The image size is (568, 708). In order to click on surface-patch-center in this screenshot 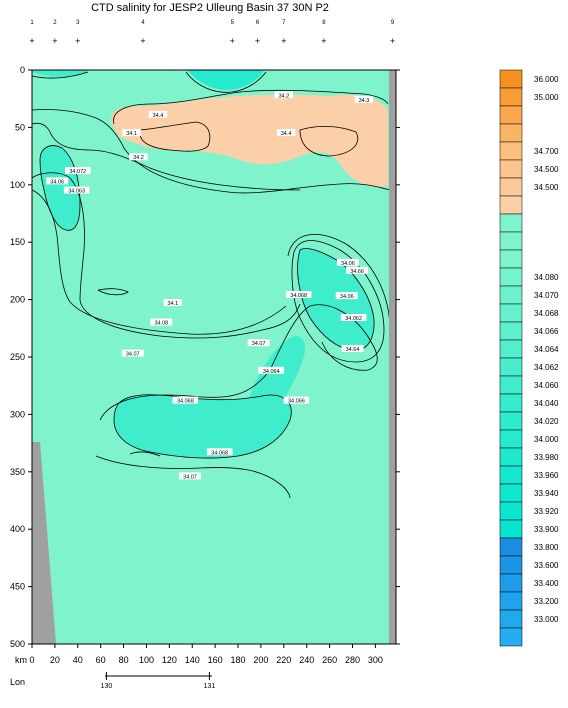, I will do `click(226, 80)`.